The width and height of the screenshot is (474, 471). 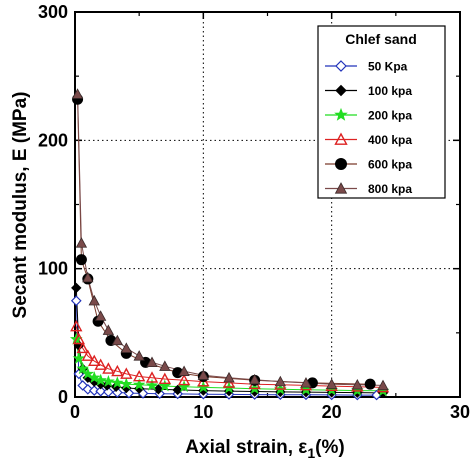 What do you see at coordinates (302, 447) in the screenshot?
I see `x-axis-title-symbol: ε` at bounding box center [302, 447].